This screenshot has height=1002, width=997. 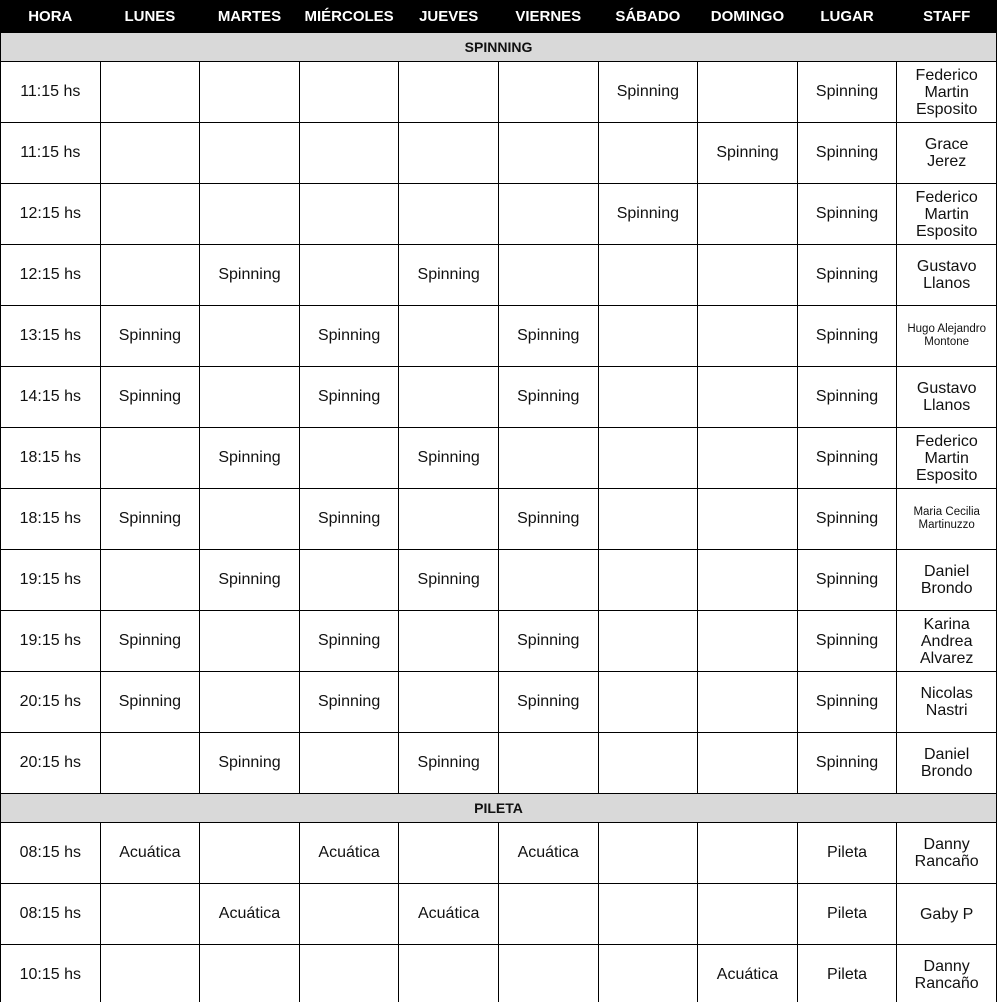 I want to click on staff-cell: Karina Andrea Alvarez, so click(x=946, y=641).